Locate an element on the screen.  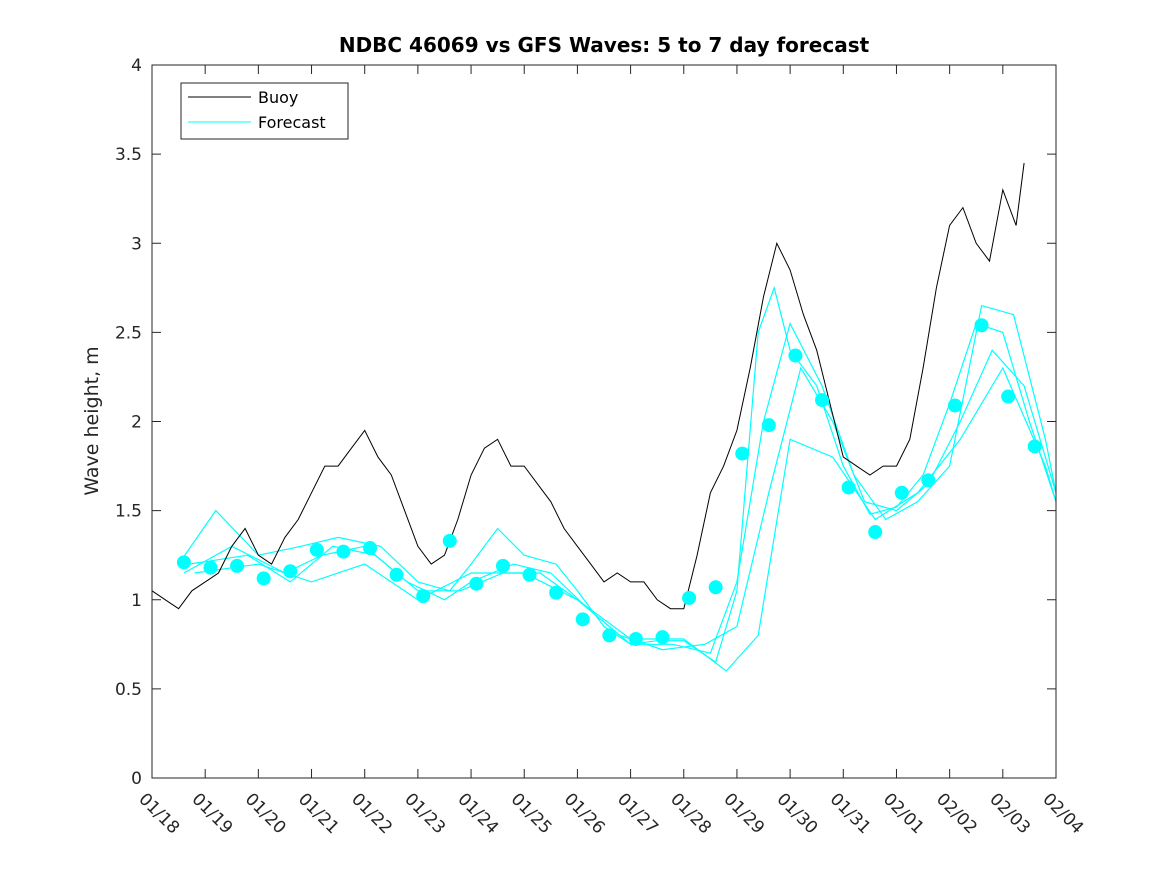
legend-forecast-label: Forecast is located at coordinates (292, 122).